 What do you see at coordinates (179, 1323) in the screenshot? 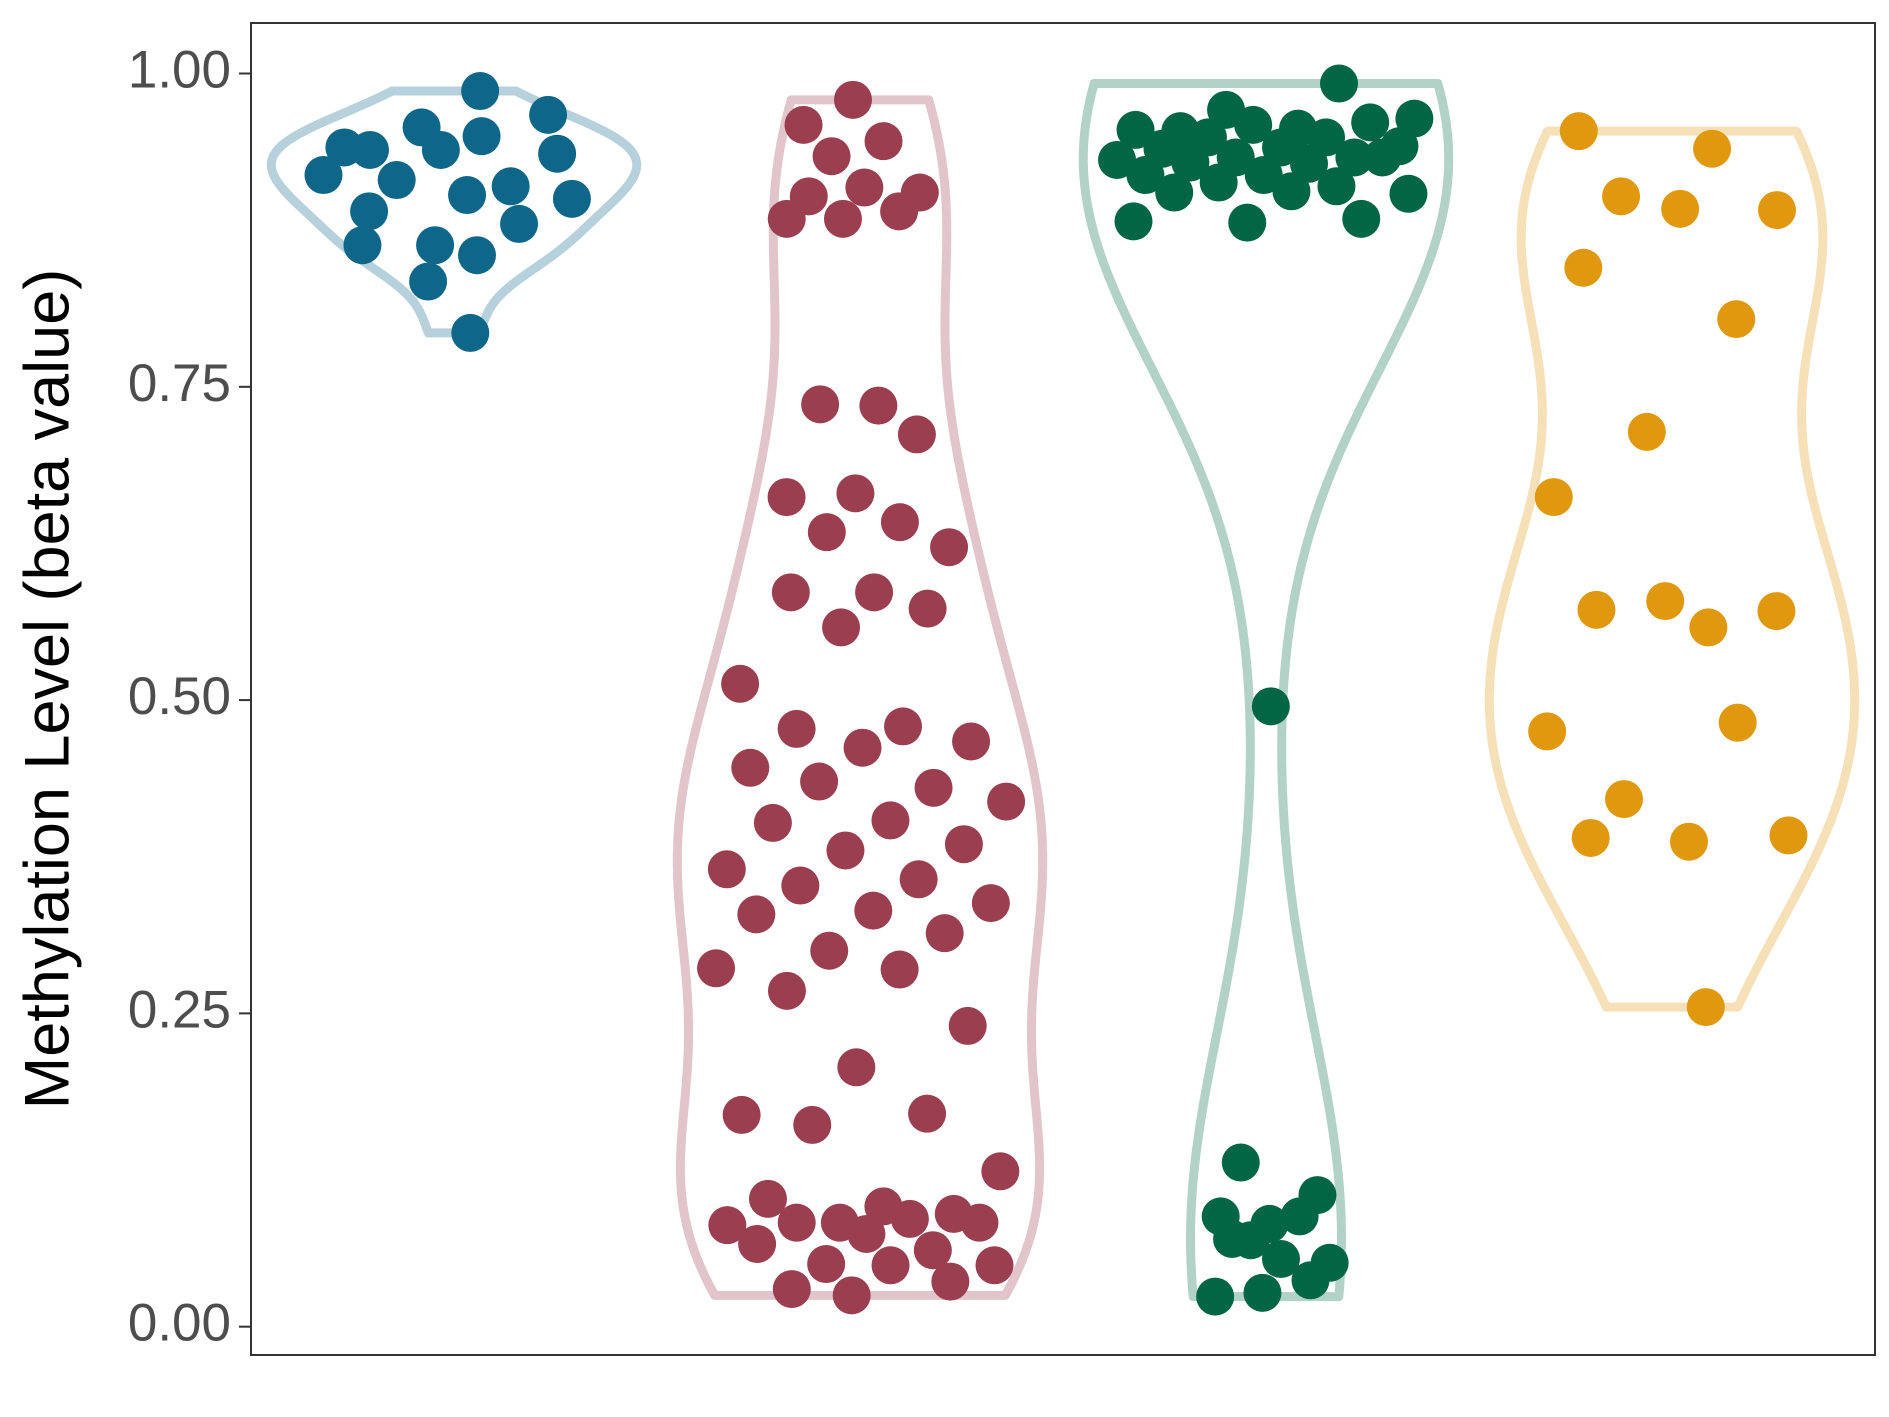
I see `y-tick-label: 0.00` at bounding box center [179, 1323].